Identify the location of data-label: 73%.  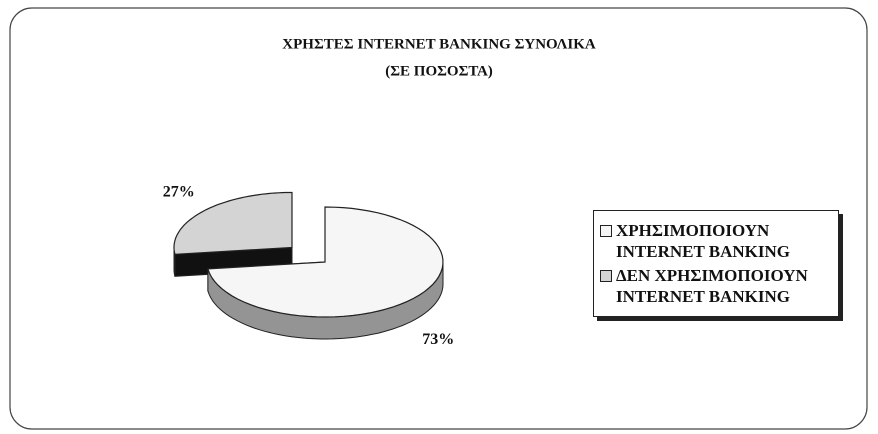
(438, 339).